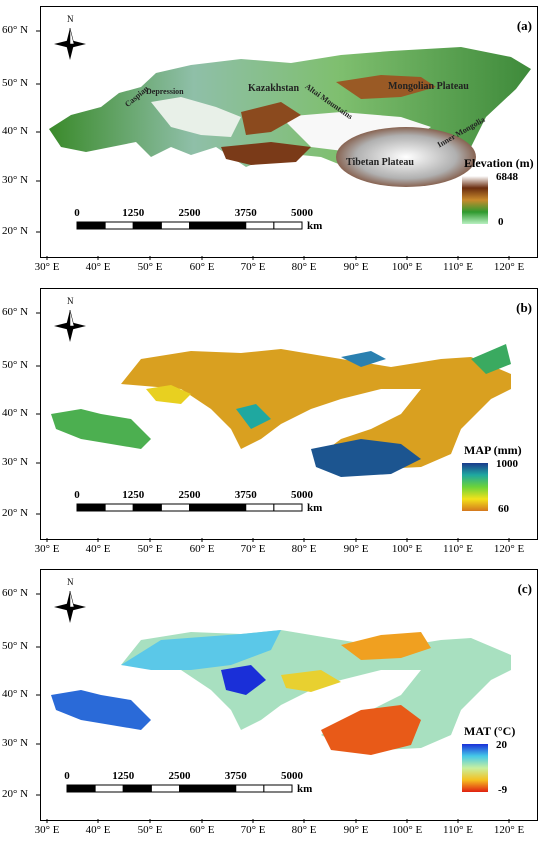 This screenshot has height=843, width=550. What do you see at coordinates (386, 646) in the screenshot?
I see `northern-cold-zone` at bounding box center [386, 646].